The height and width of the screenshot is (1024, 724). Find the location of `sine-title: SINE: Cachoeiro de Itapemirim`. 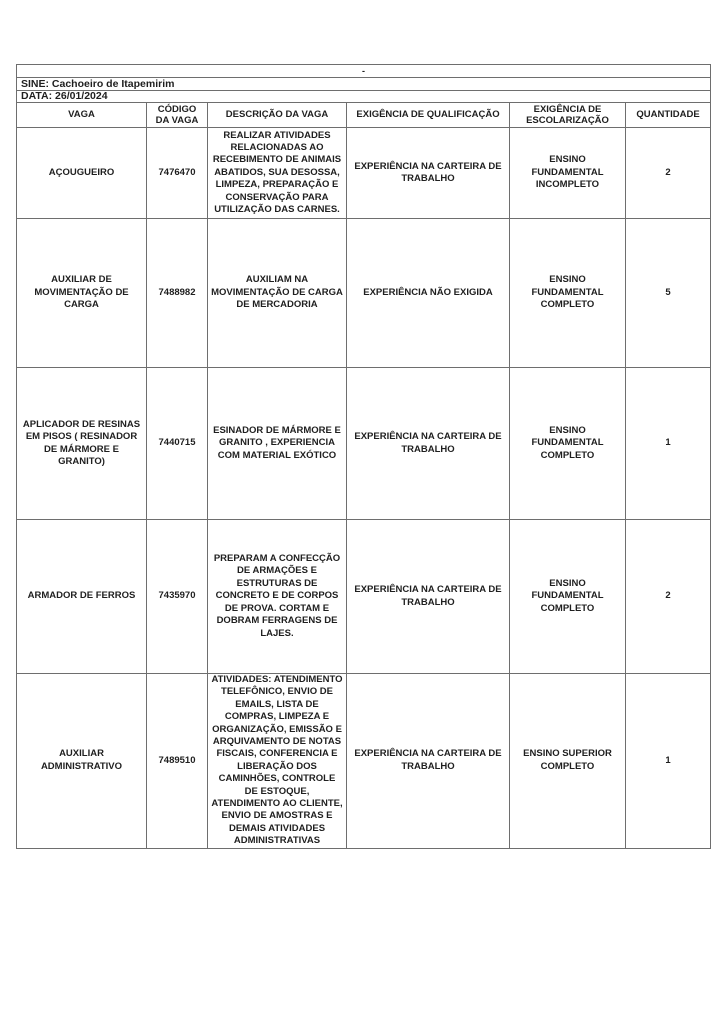

sine-title: SINE: Cachoeiro de Itapemirim is located at coordinates (363, 84).